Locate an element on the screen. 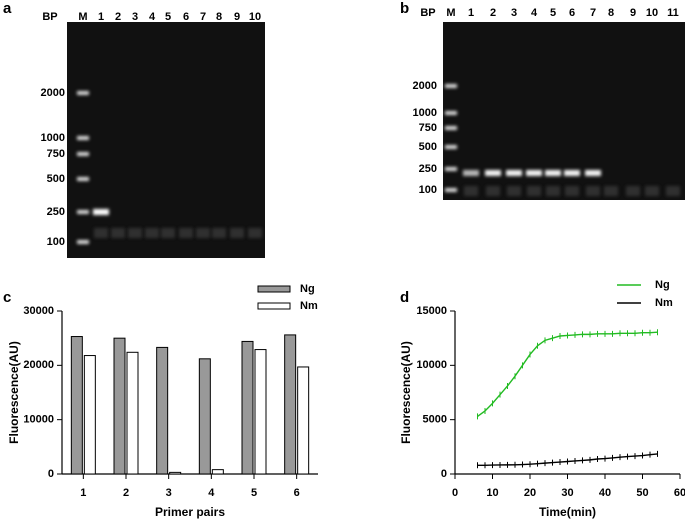 The width and height of the screenshot is (685, 521). x-tick-label: 40 is located at coordinates (605, 493).